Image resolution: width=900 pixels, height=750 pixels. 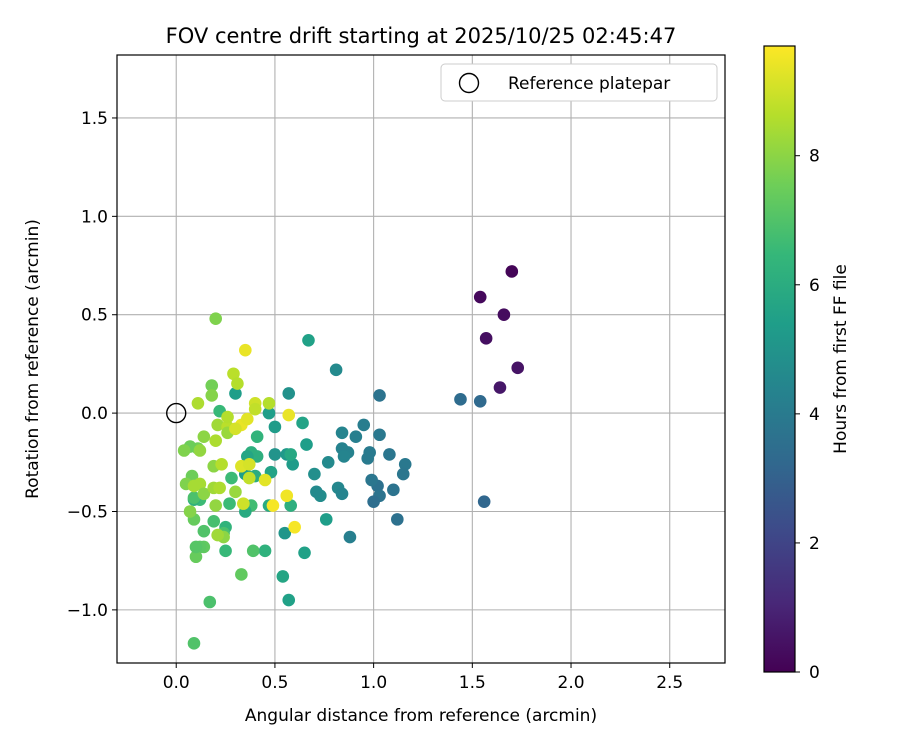 I want to click on colorbar-tick-label: 2, so click(x=814, y=544).